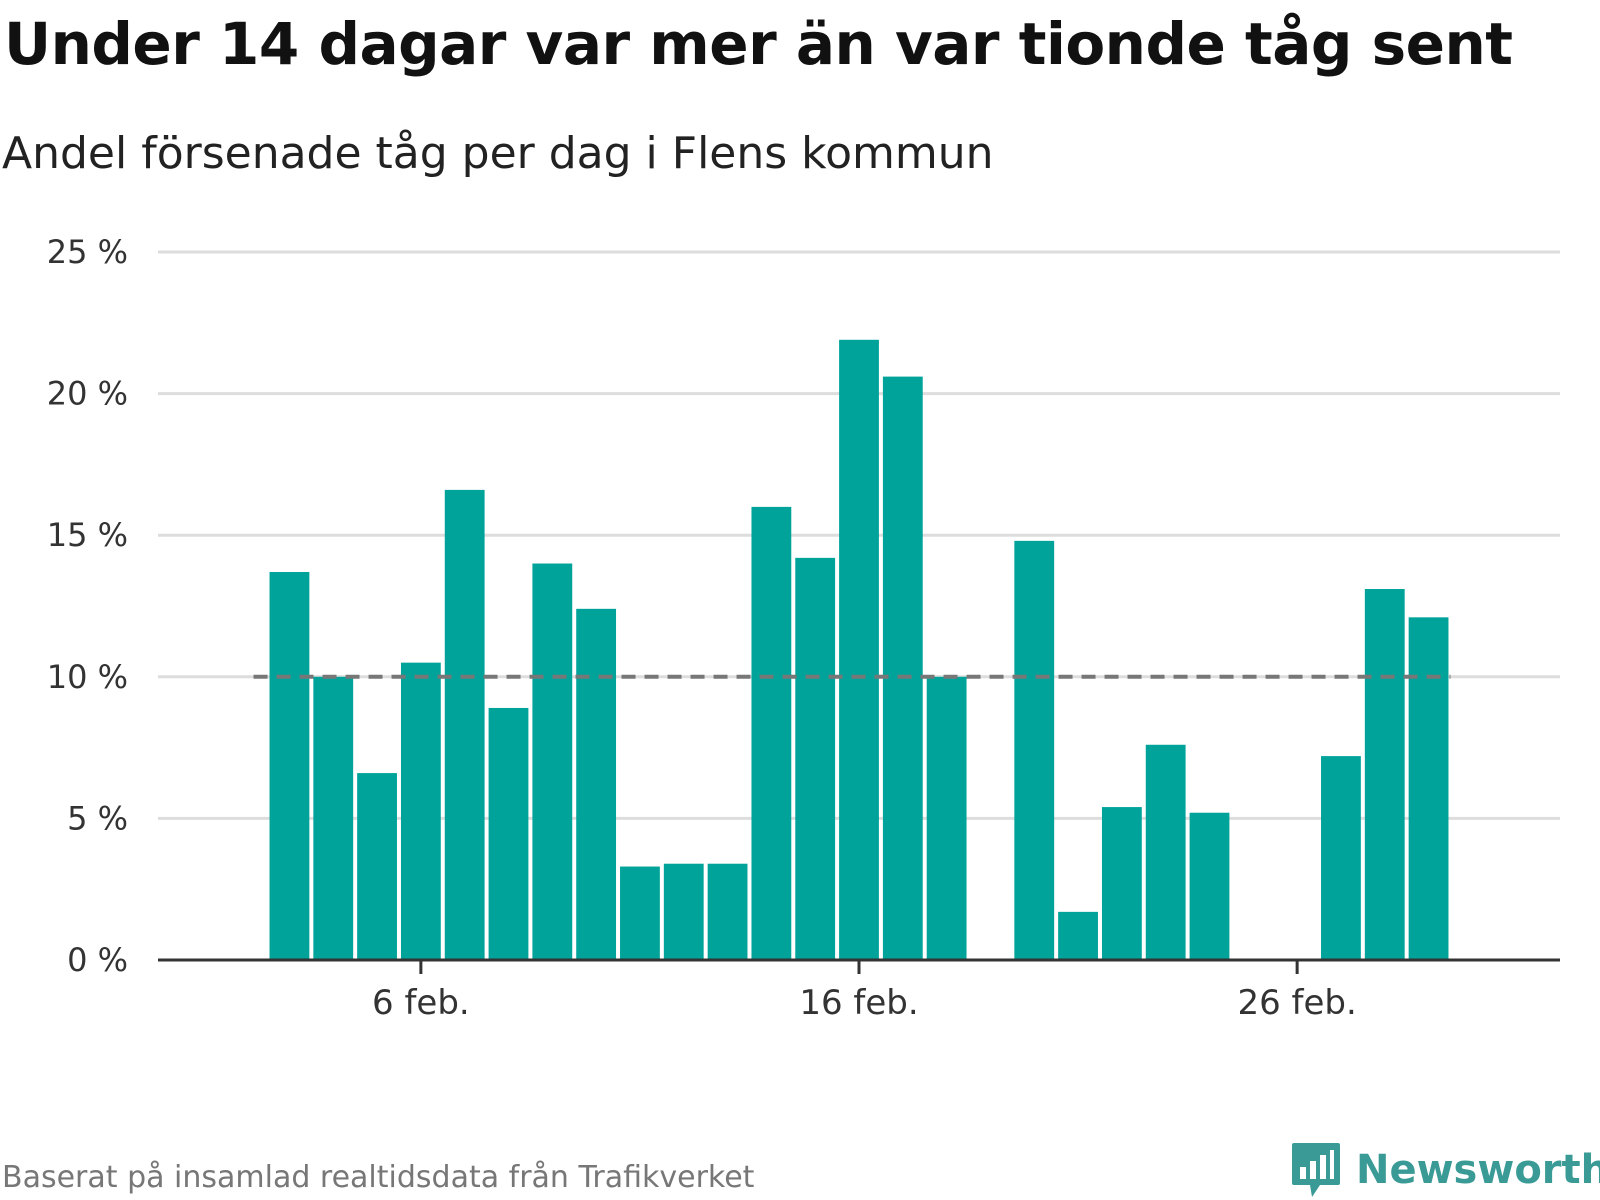  What do you see at coordinates (1316, 1170) in the screenshot?
I see `newsworthy-logo-icon` at bounding box center [1316, 1170].